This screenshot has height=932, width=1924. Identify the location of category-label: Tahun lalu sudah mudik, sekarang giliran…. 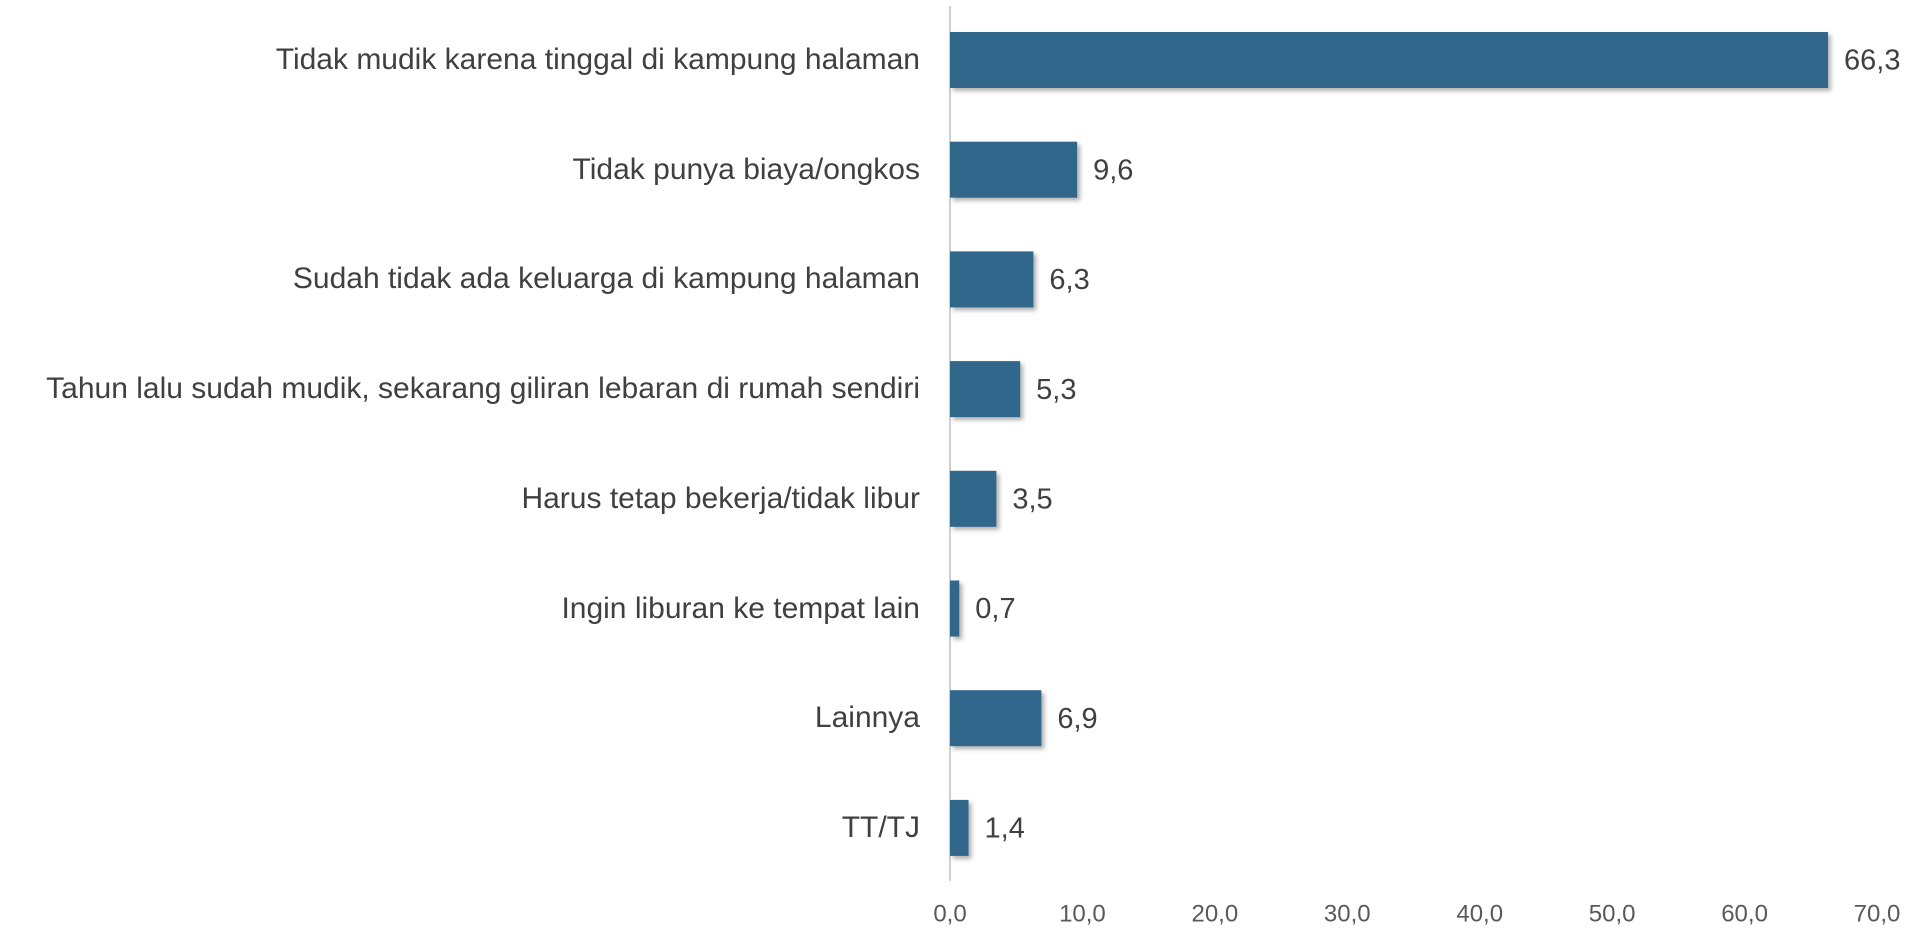
(483, 389).